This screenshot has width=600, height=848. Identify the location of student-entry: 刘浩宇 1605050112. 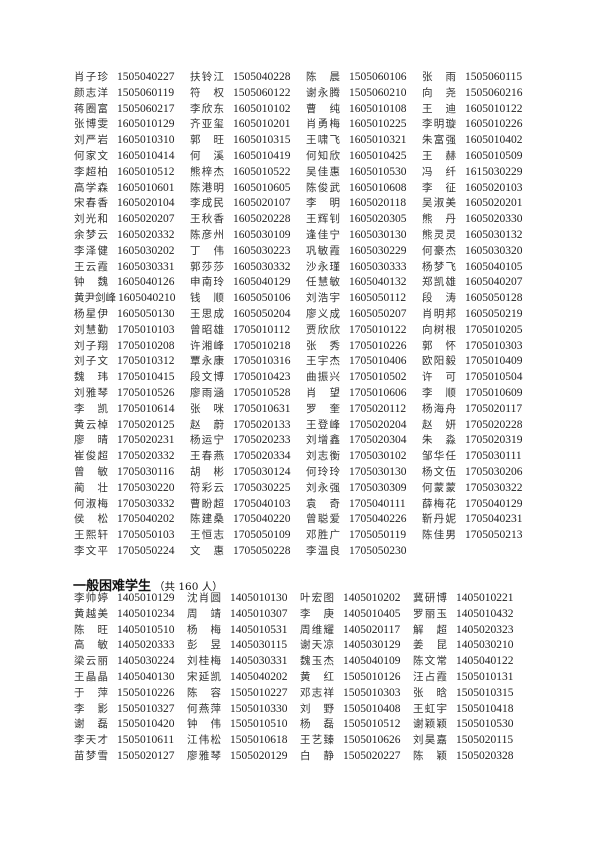
(364, 299).